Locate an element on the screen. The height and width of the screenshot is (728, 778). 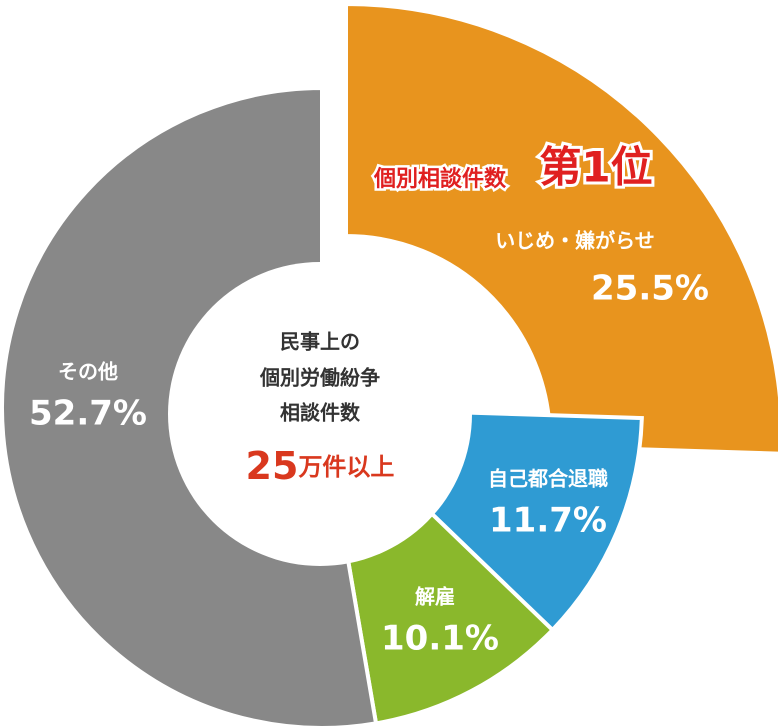
annotation-rank: 第1位 is located at coordinates (595, 167).